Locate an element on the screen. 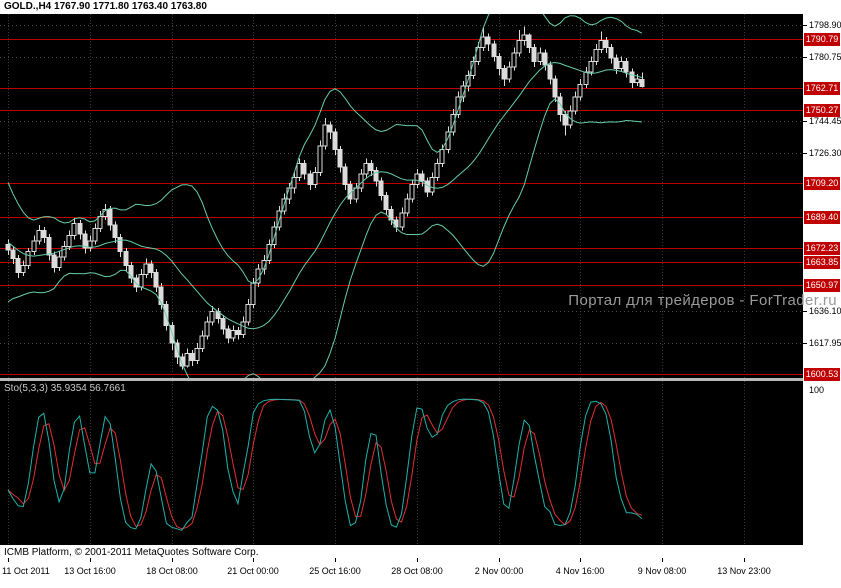 This screenshot has width=841, height=588. time-axis-label: 21 Oct 00:00 is located at coordinates (253, 571).